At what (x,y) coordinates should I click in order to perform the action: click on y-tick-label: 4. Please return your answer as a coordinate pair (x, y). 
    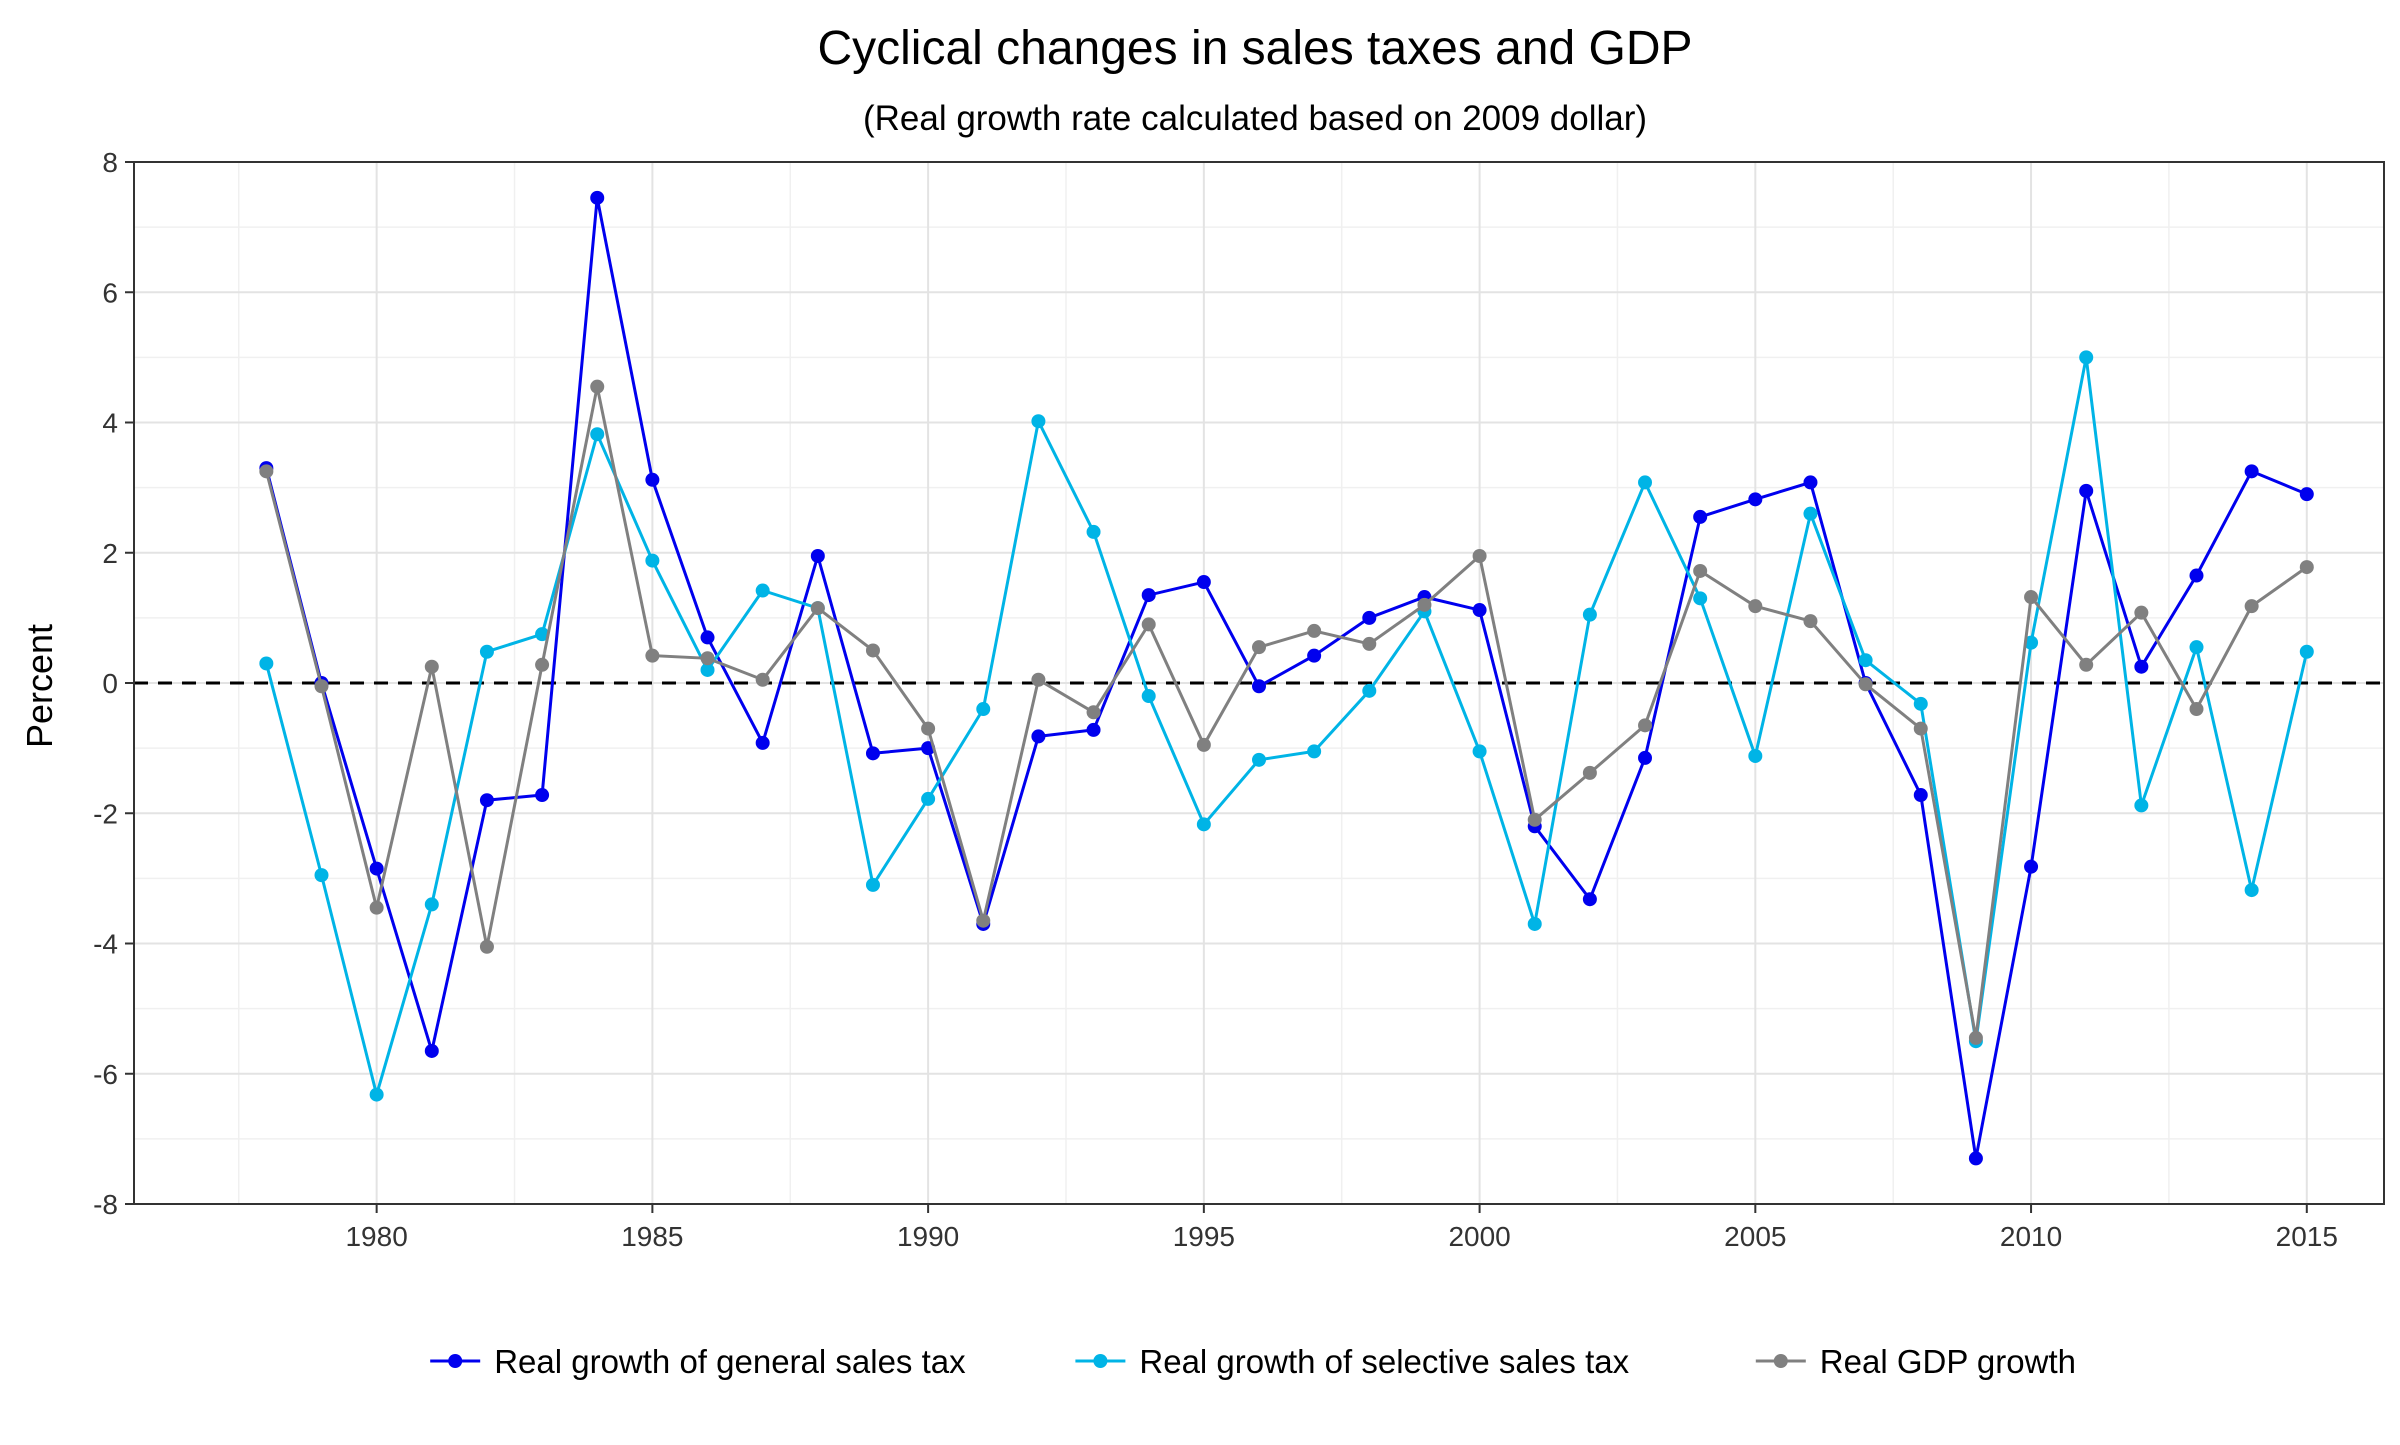
    Looking at the image, I should click on (110, 423).